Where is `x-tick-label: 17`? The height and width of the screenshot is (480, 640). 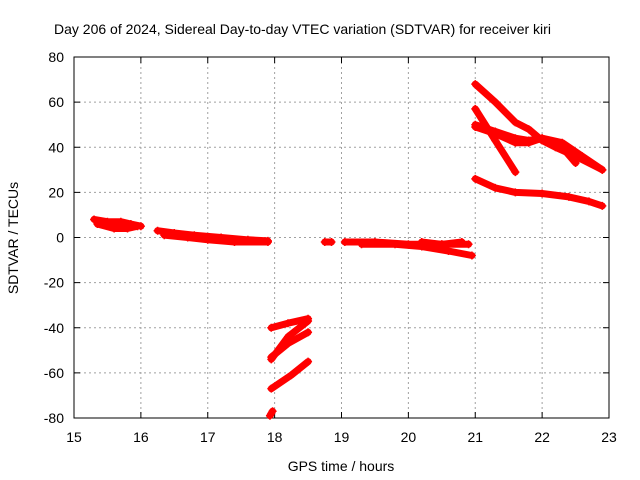
x-tick-label: 17 is located at coordinates (208, 437).